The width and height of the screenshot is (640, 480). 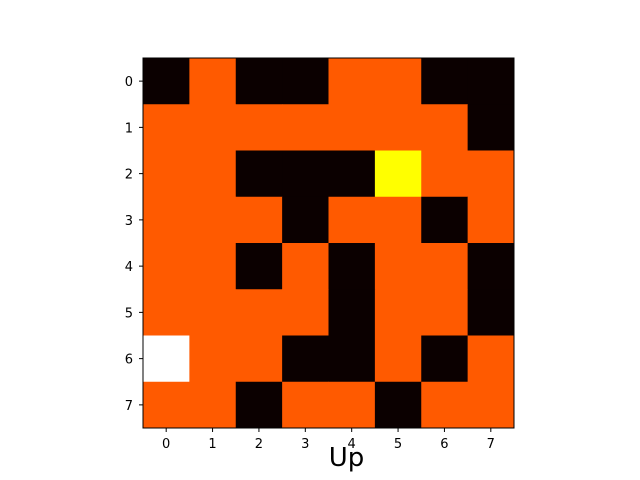 What do you see at coordinates (398, 174) in the screenshot?
I see `cell-goal` at bounding box center [398, 174].